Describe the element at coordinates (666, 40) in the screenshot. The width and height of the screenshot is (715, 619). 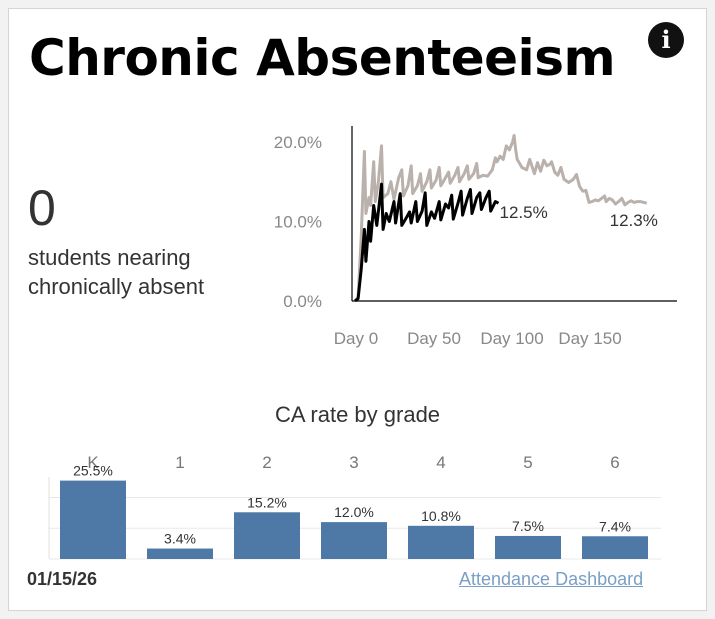
I see `info-icon: i` at that location.